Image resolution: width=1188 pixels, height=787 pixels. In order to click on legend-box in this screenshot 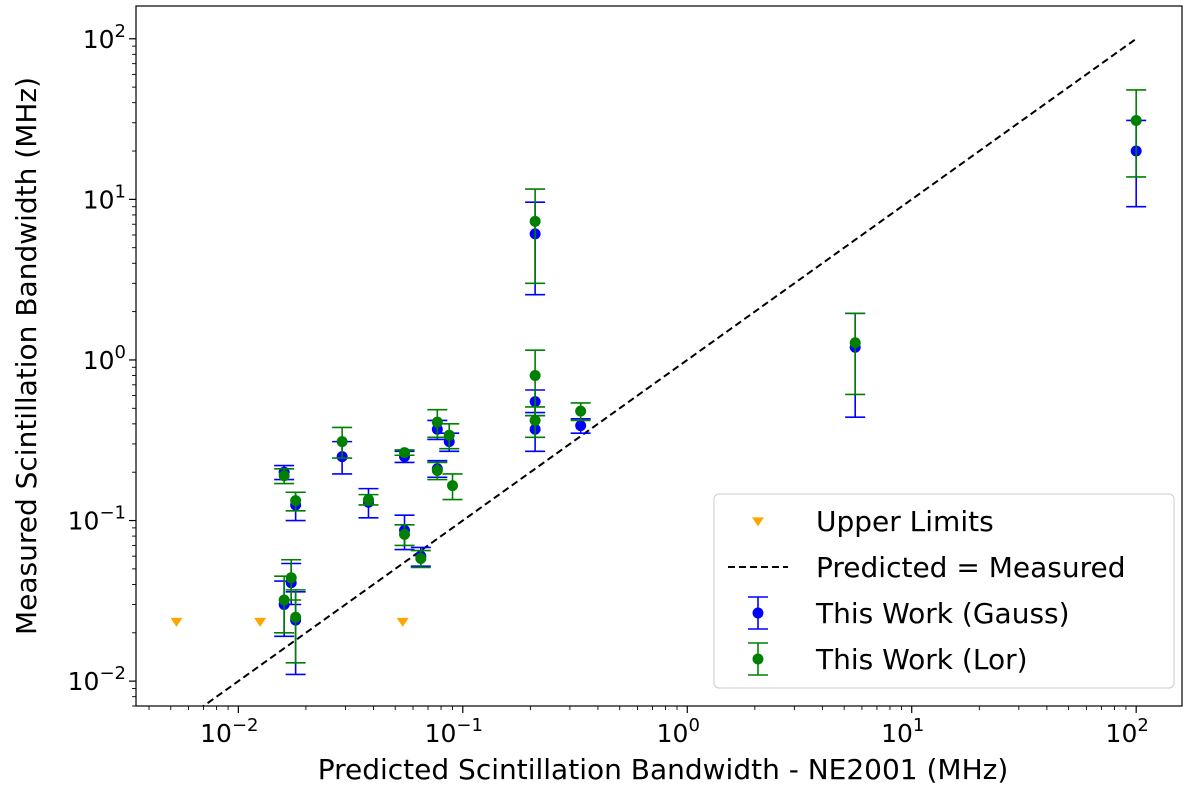, I will do `click(944, 591)`.